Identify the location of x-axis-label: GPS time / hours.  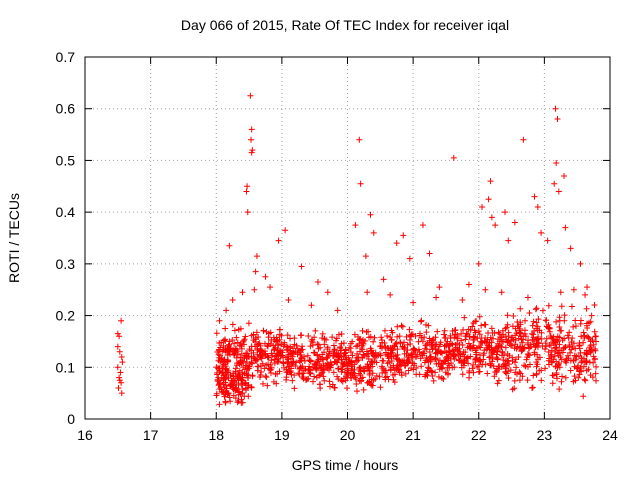
(345, 465).